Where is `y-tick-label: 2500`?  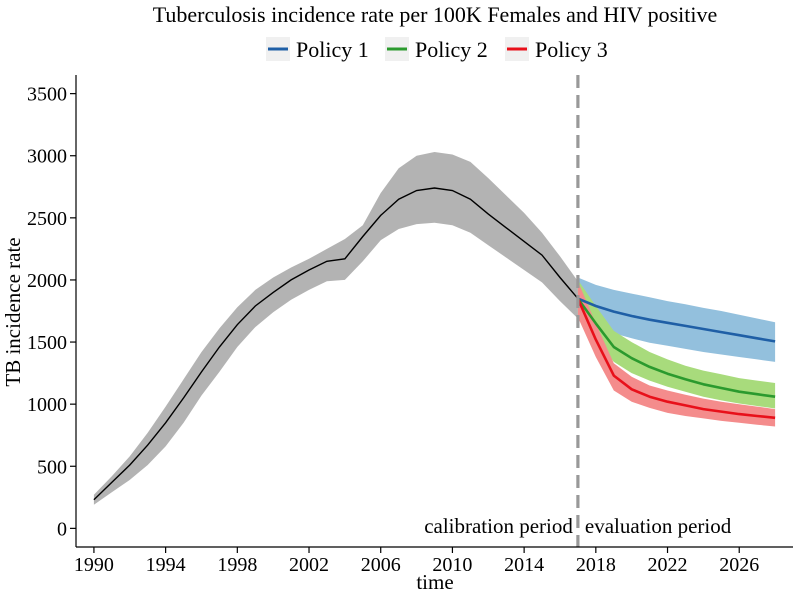 y-tick-label: 2500 is located at coordinates (47, 219).